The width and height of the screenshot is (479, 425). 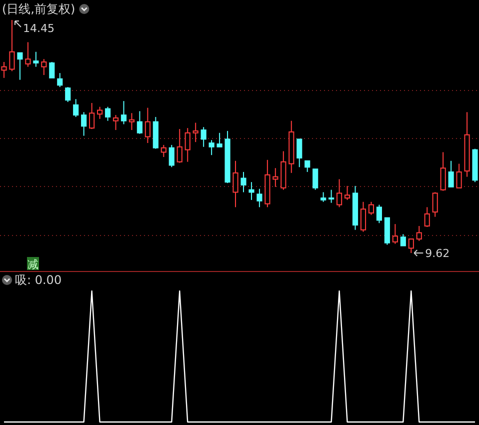 I want to click on chart-title: 吸: 0.00, so click(x=38, y=280).